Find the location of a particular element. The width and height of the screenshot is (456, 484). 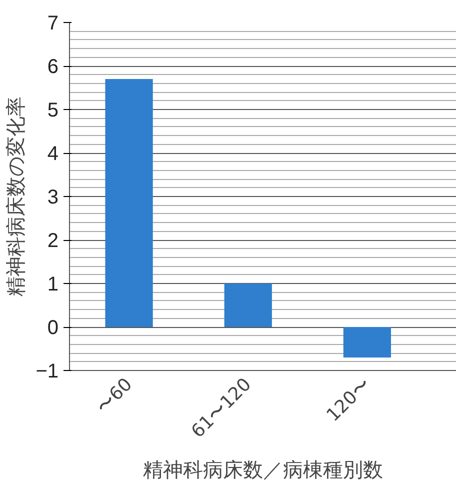

x-tick-label: 61〜120 is located at coordinates (221, 408).